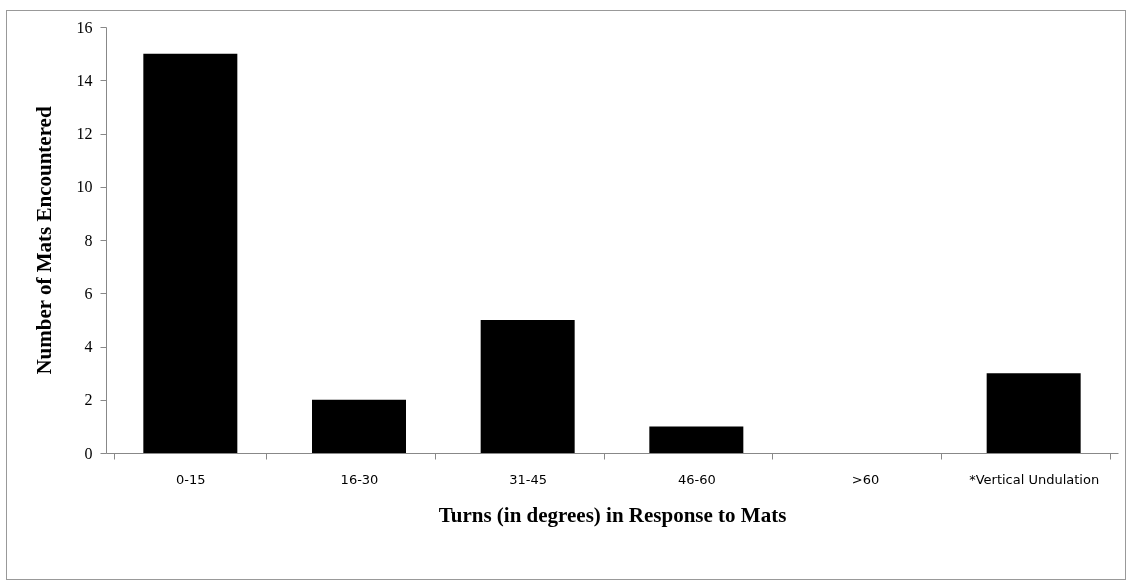 The image size is (1133, 586). I want to click on y-axis-title: Number of Mats Encountered, so click(43, 240).